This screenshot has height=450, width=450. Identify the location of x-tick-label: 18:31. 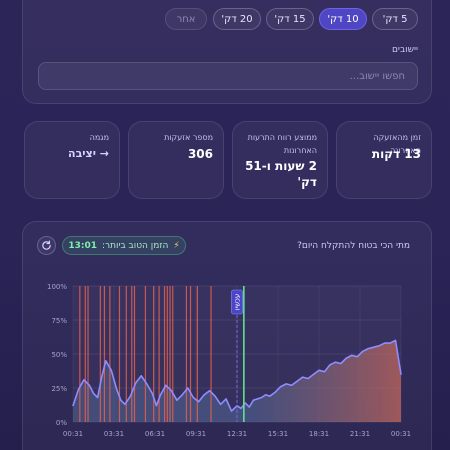
(319, 434).